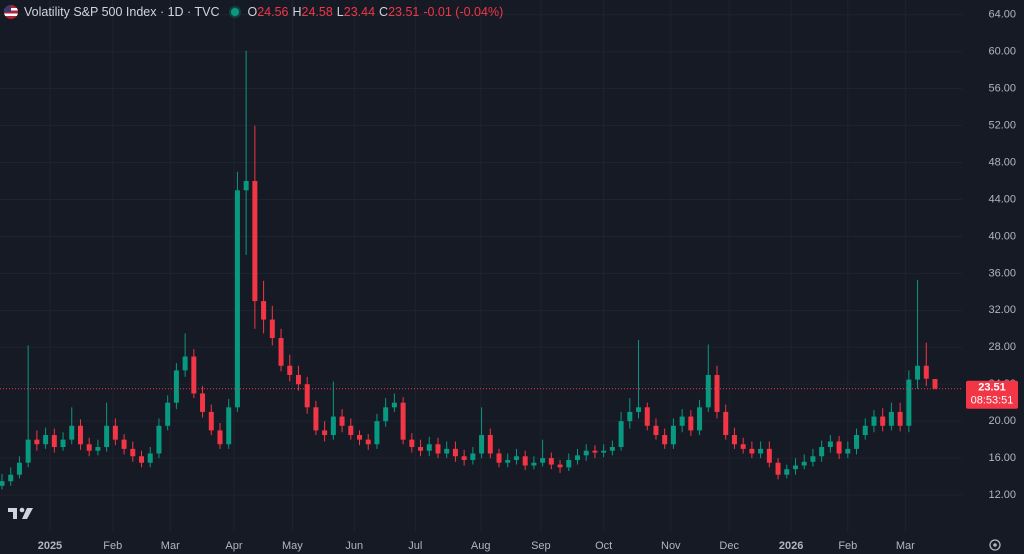 The image size is (1024, 554). What do you see at coordinates (1002, 15) in the screenshot?
I see `y-tick-label: 64.00` at bounding box center [1002, 15].